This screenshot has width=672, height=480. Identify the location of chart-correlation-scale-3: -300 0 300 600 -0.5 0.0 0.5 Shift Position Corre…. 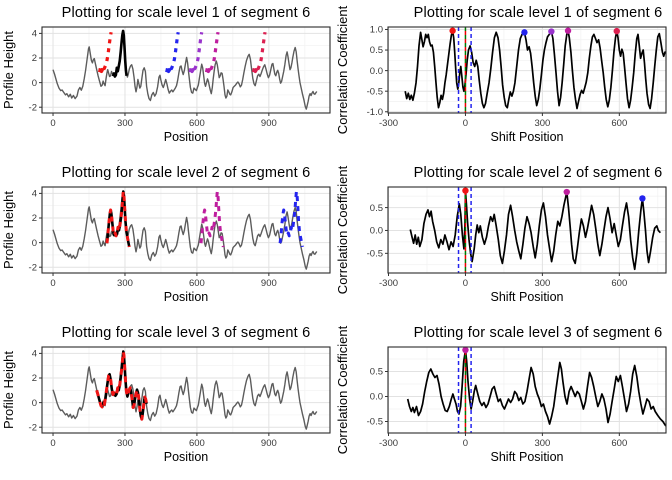
(501, 394).